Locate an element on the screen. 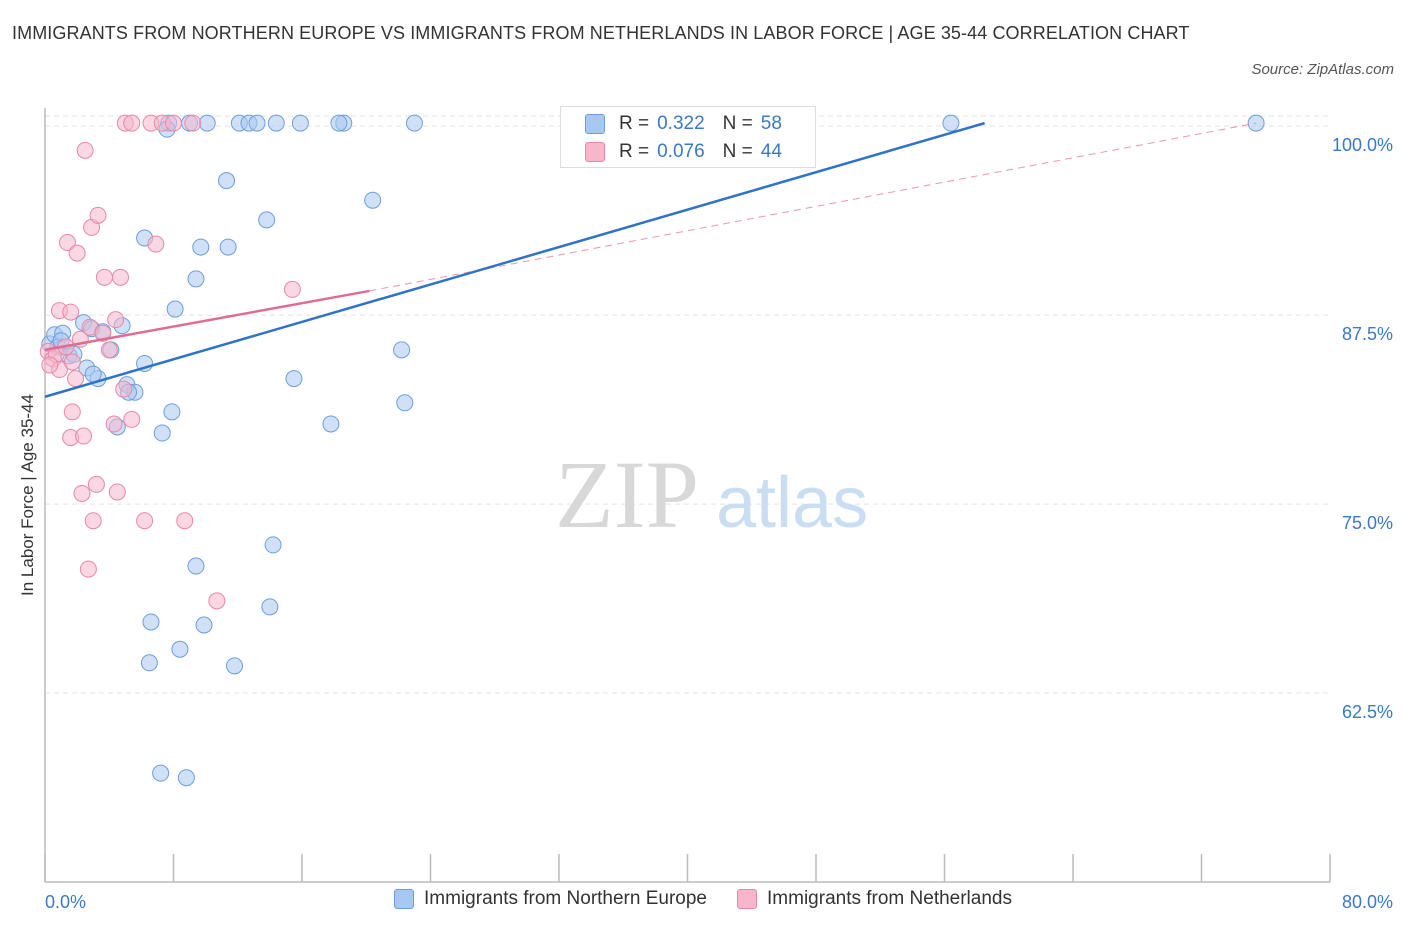 The height and width of the screenshot is (930, 1406). y-tick-label: 62.5% is located at coordinates (1367, 712).